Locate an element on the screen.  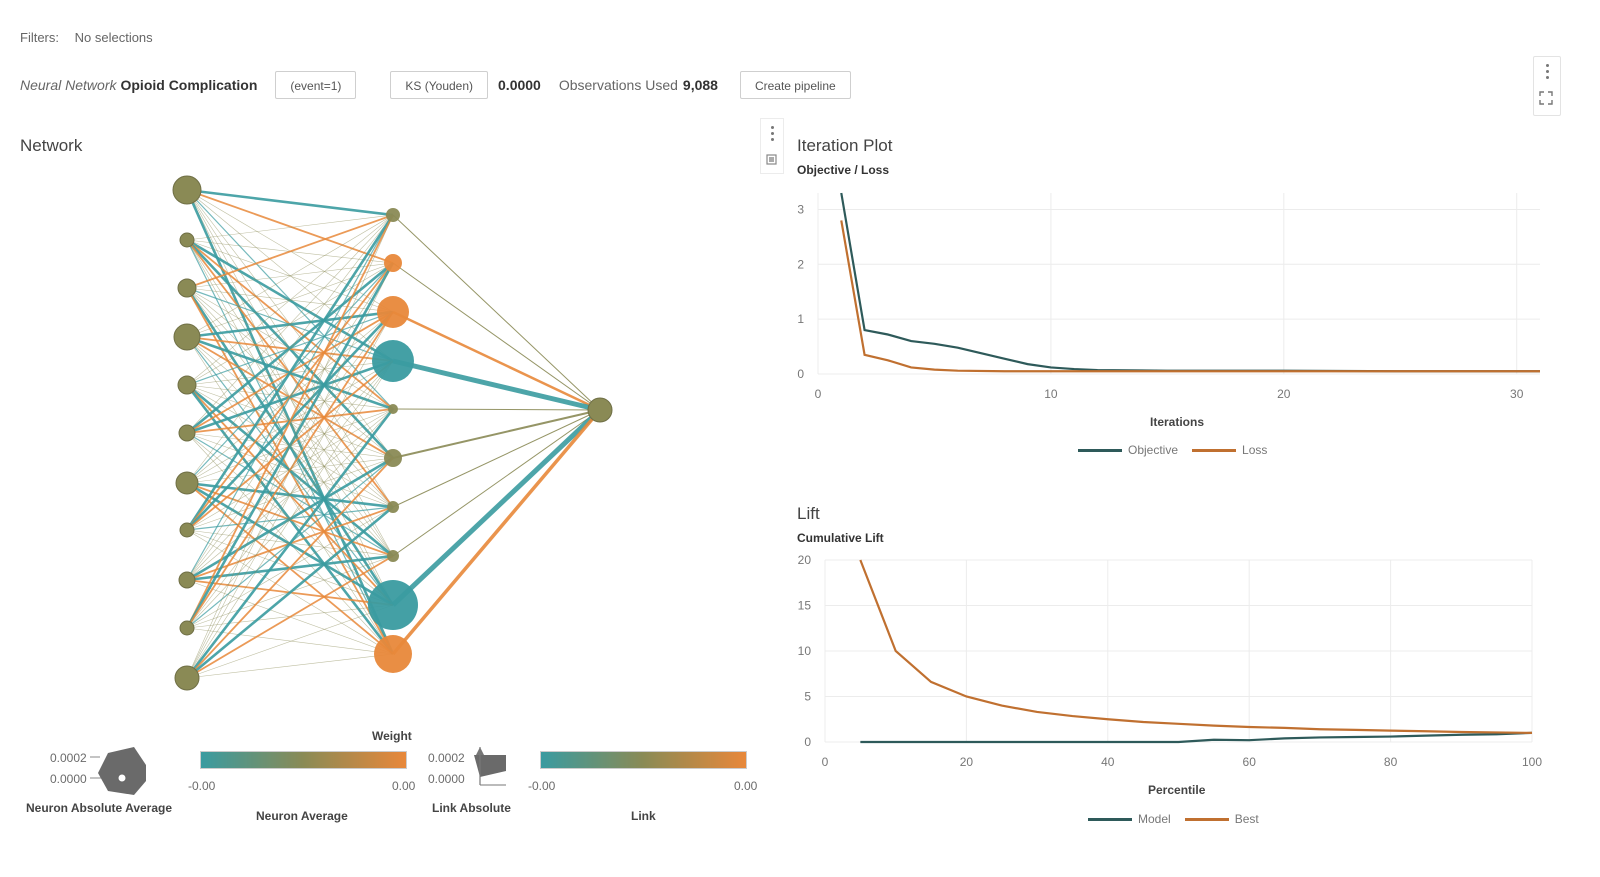
x-tick-label: 100 is located at coordinates (1532, 762).